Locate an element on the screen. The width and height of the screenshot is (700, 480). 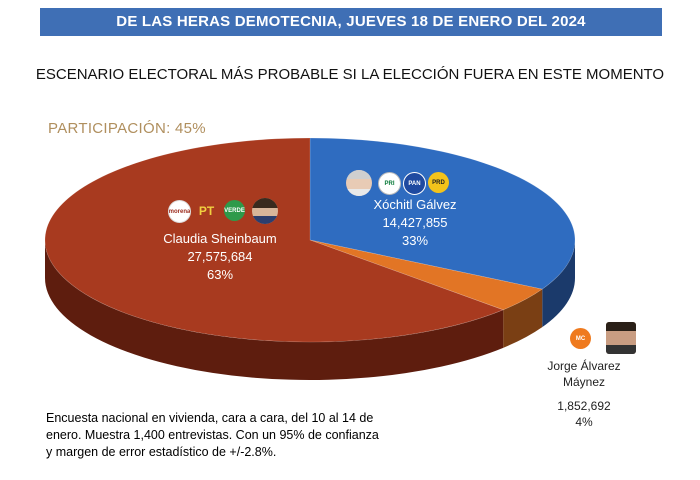
pt-logo-icon: PT is located at coordinates (206, 210).